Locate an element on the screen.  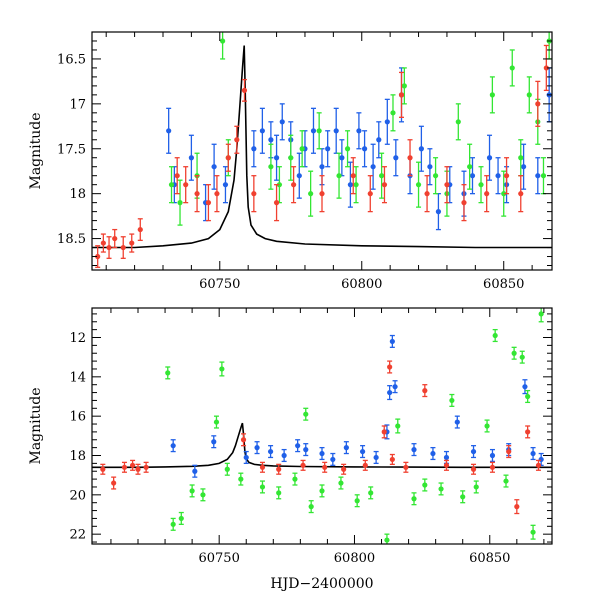
y-tick-label: 18 is located at coordinates (77, 194).